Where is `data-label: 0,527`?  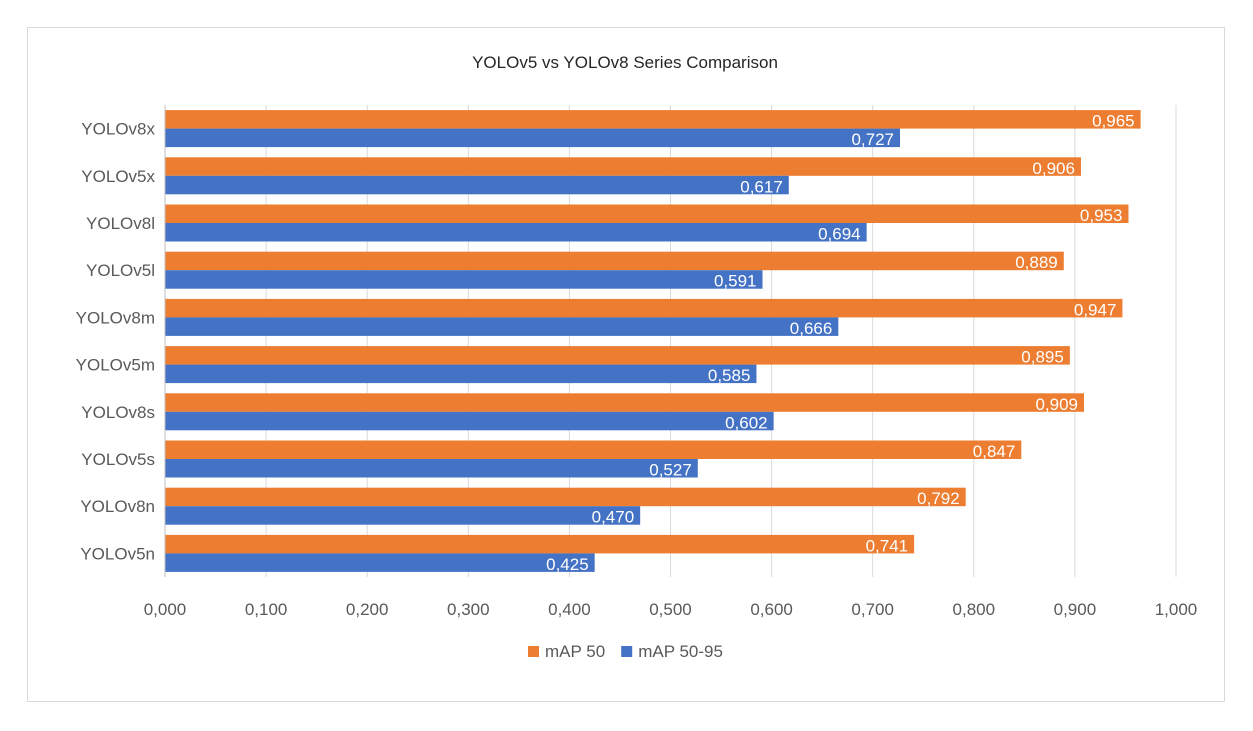
data-label: 0,527 is located at coordinates (670, 470).